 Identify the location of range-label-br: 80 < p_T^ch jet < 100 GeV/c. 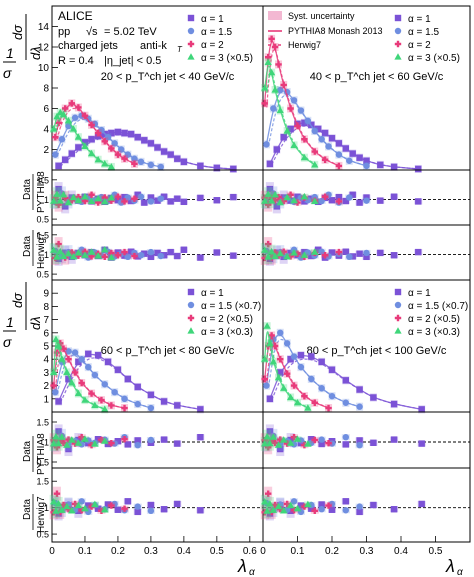
(377, 351).